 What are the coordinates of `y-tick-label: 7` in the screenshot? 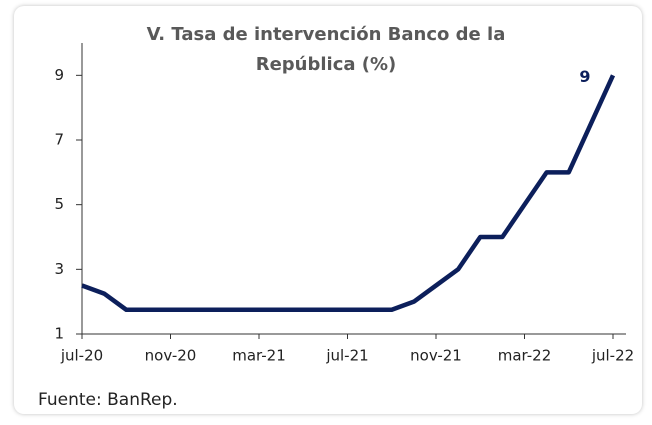 It's located at (59, 140).